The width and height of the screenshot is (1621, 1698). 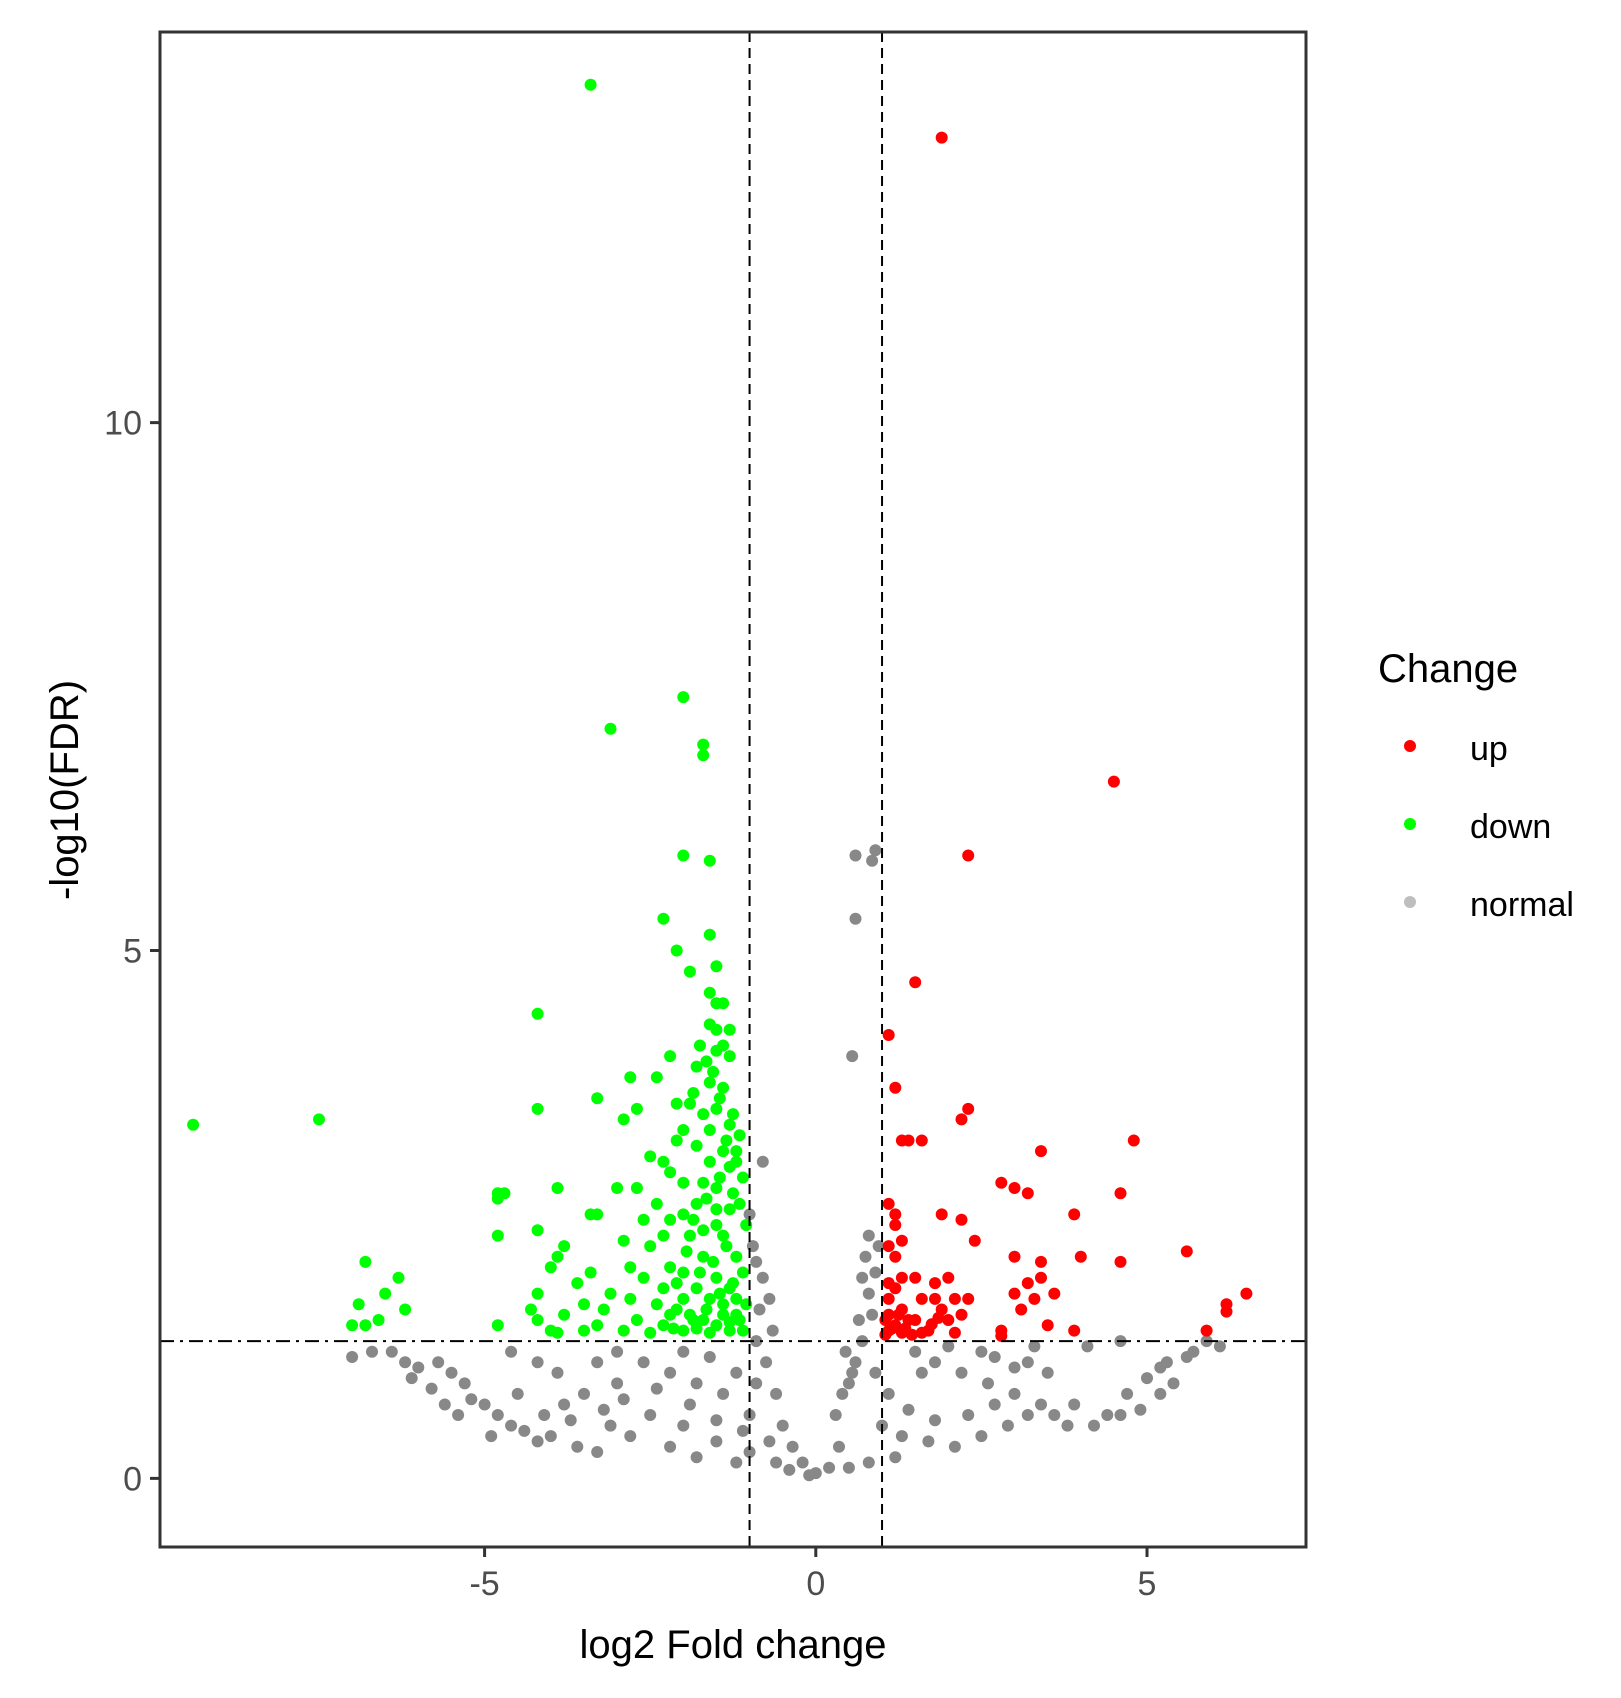 I want to click on legend-key-down, so click(x=1410, y=824).